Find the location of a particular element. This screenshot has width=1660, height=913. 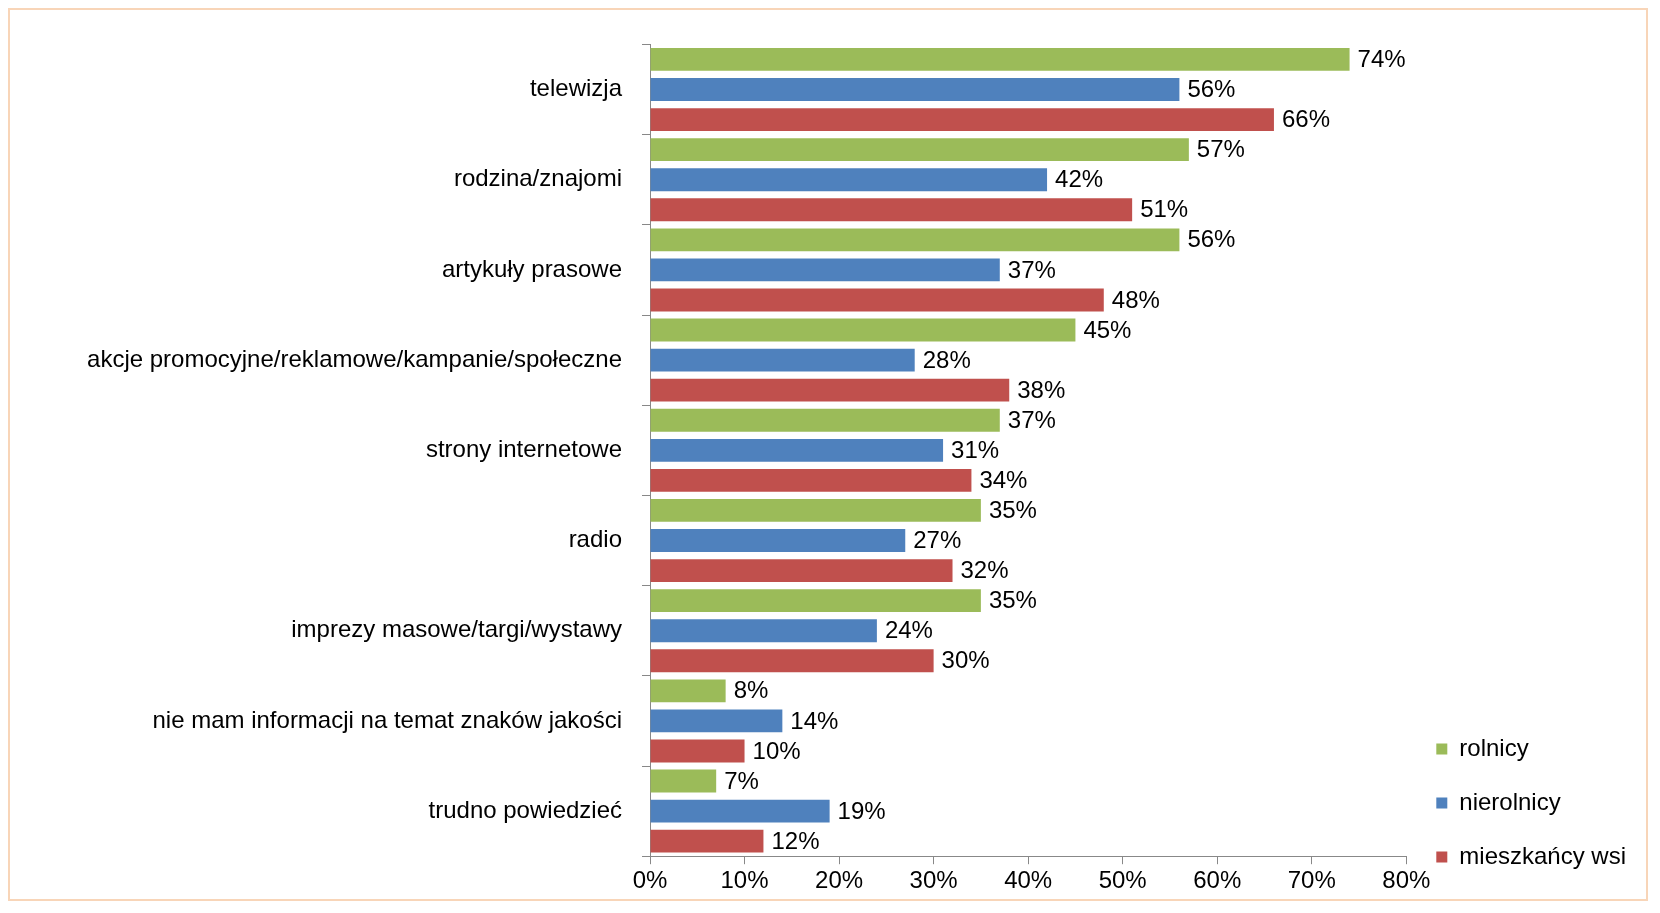

data-label: 8% is located at coordinates (751, 690).